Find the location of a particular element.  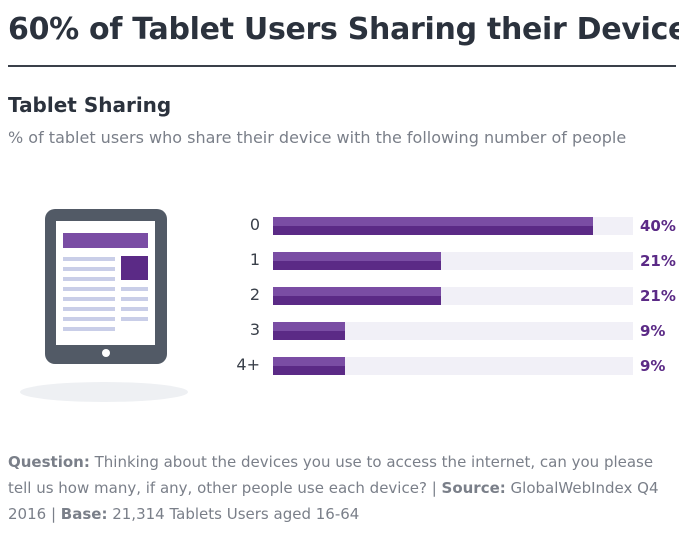

screen-text-lines is located at coordinates (105, 294).